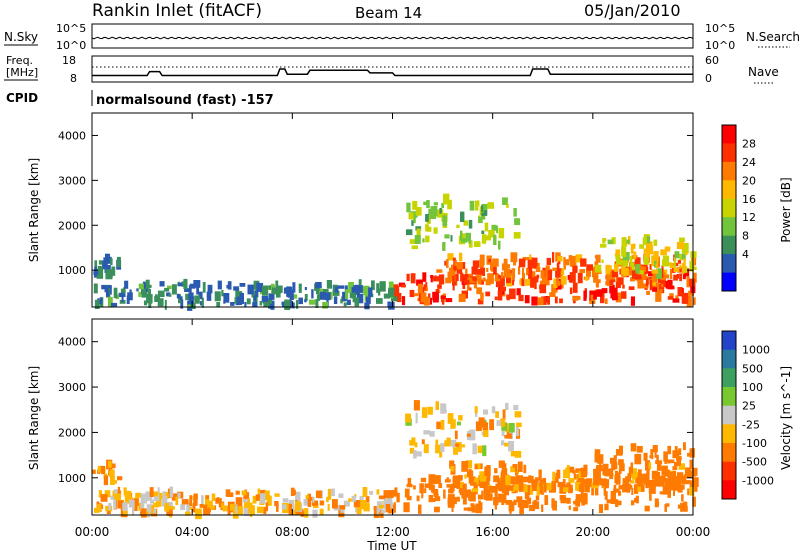 The width and height of the screenshot is (800, 554). What do you see at coordinates (185, 100) in the screenshot?
I see `cpid-text: normalsound (fast) -157` at bounding box center [185, 100].